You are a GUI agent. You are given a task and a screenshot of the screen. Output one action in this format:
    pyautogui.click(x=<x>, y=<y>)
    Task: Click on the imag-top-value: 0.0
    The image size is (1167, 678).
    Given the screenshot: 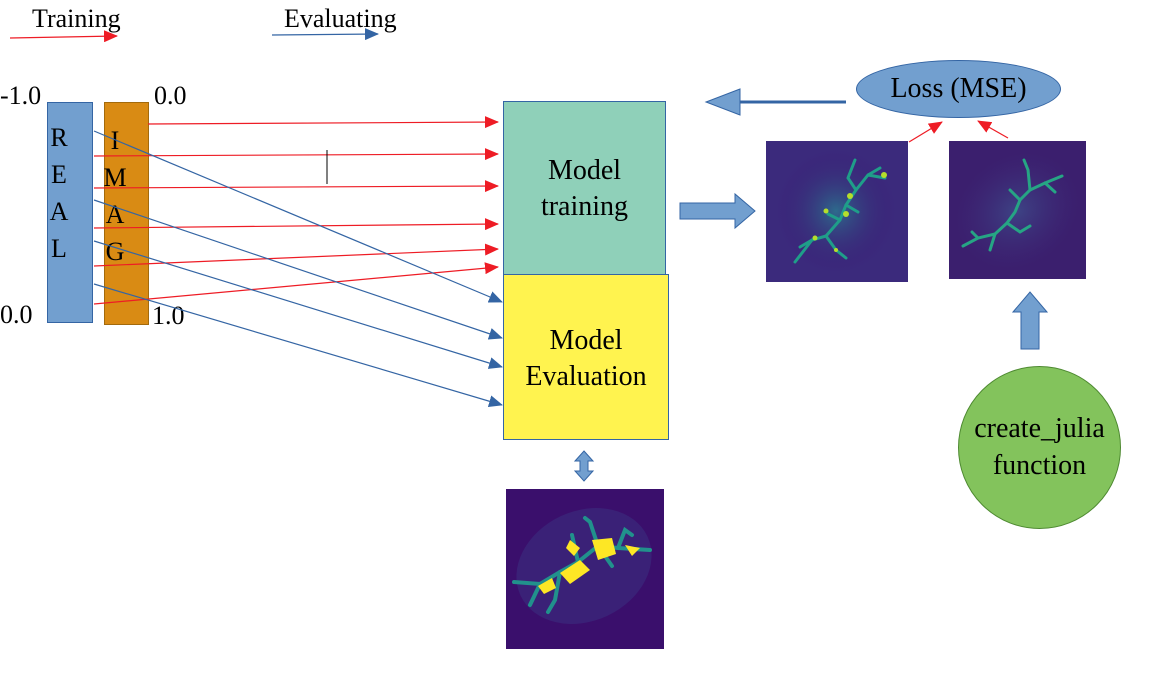 What is the action you would take?
    pyautogui.click(x=170, y=95)
    